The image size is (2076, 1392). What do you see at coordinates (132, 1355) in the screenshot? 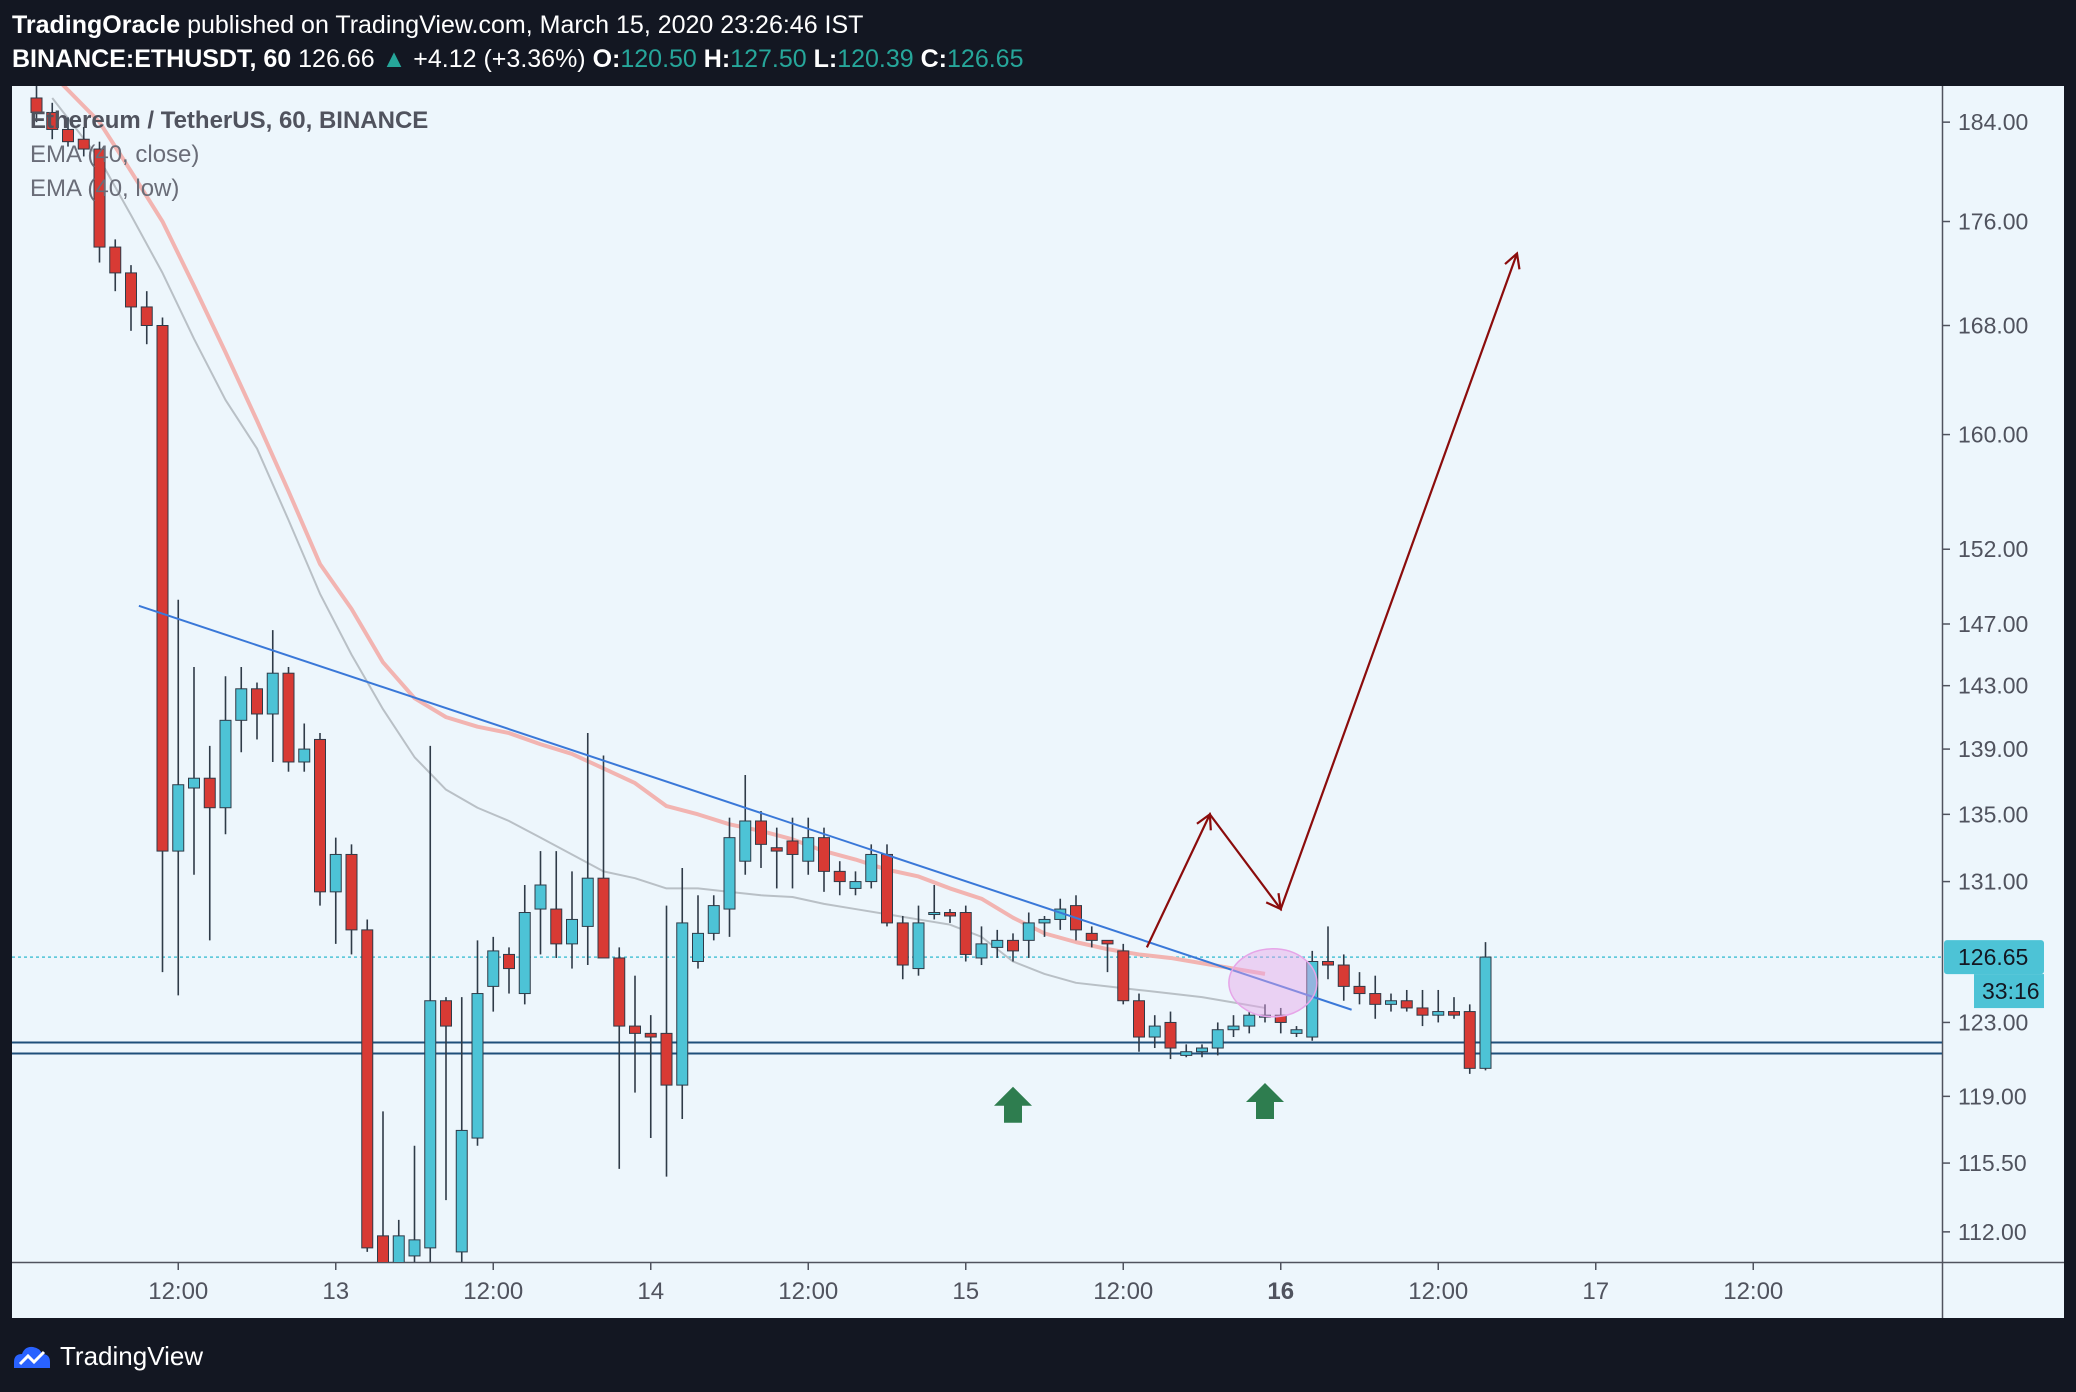
I see `footer-brand: TradingView` at bounding box center [132, 1355].